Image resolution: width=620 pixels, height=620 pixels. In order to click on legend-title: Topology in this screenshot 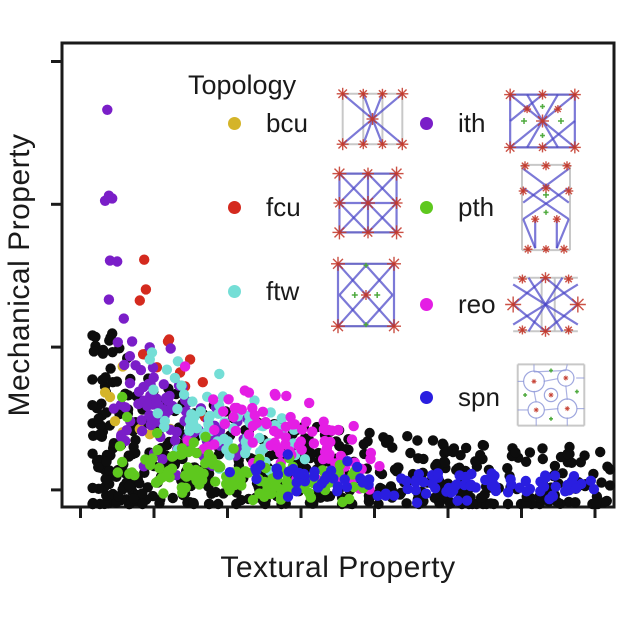, I will do `click(242, 85)`.